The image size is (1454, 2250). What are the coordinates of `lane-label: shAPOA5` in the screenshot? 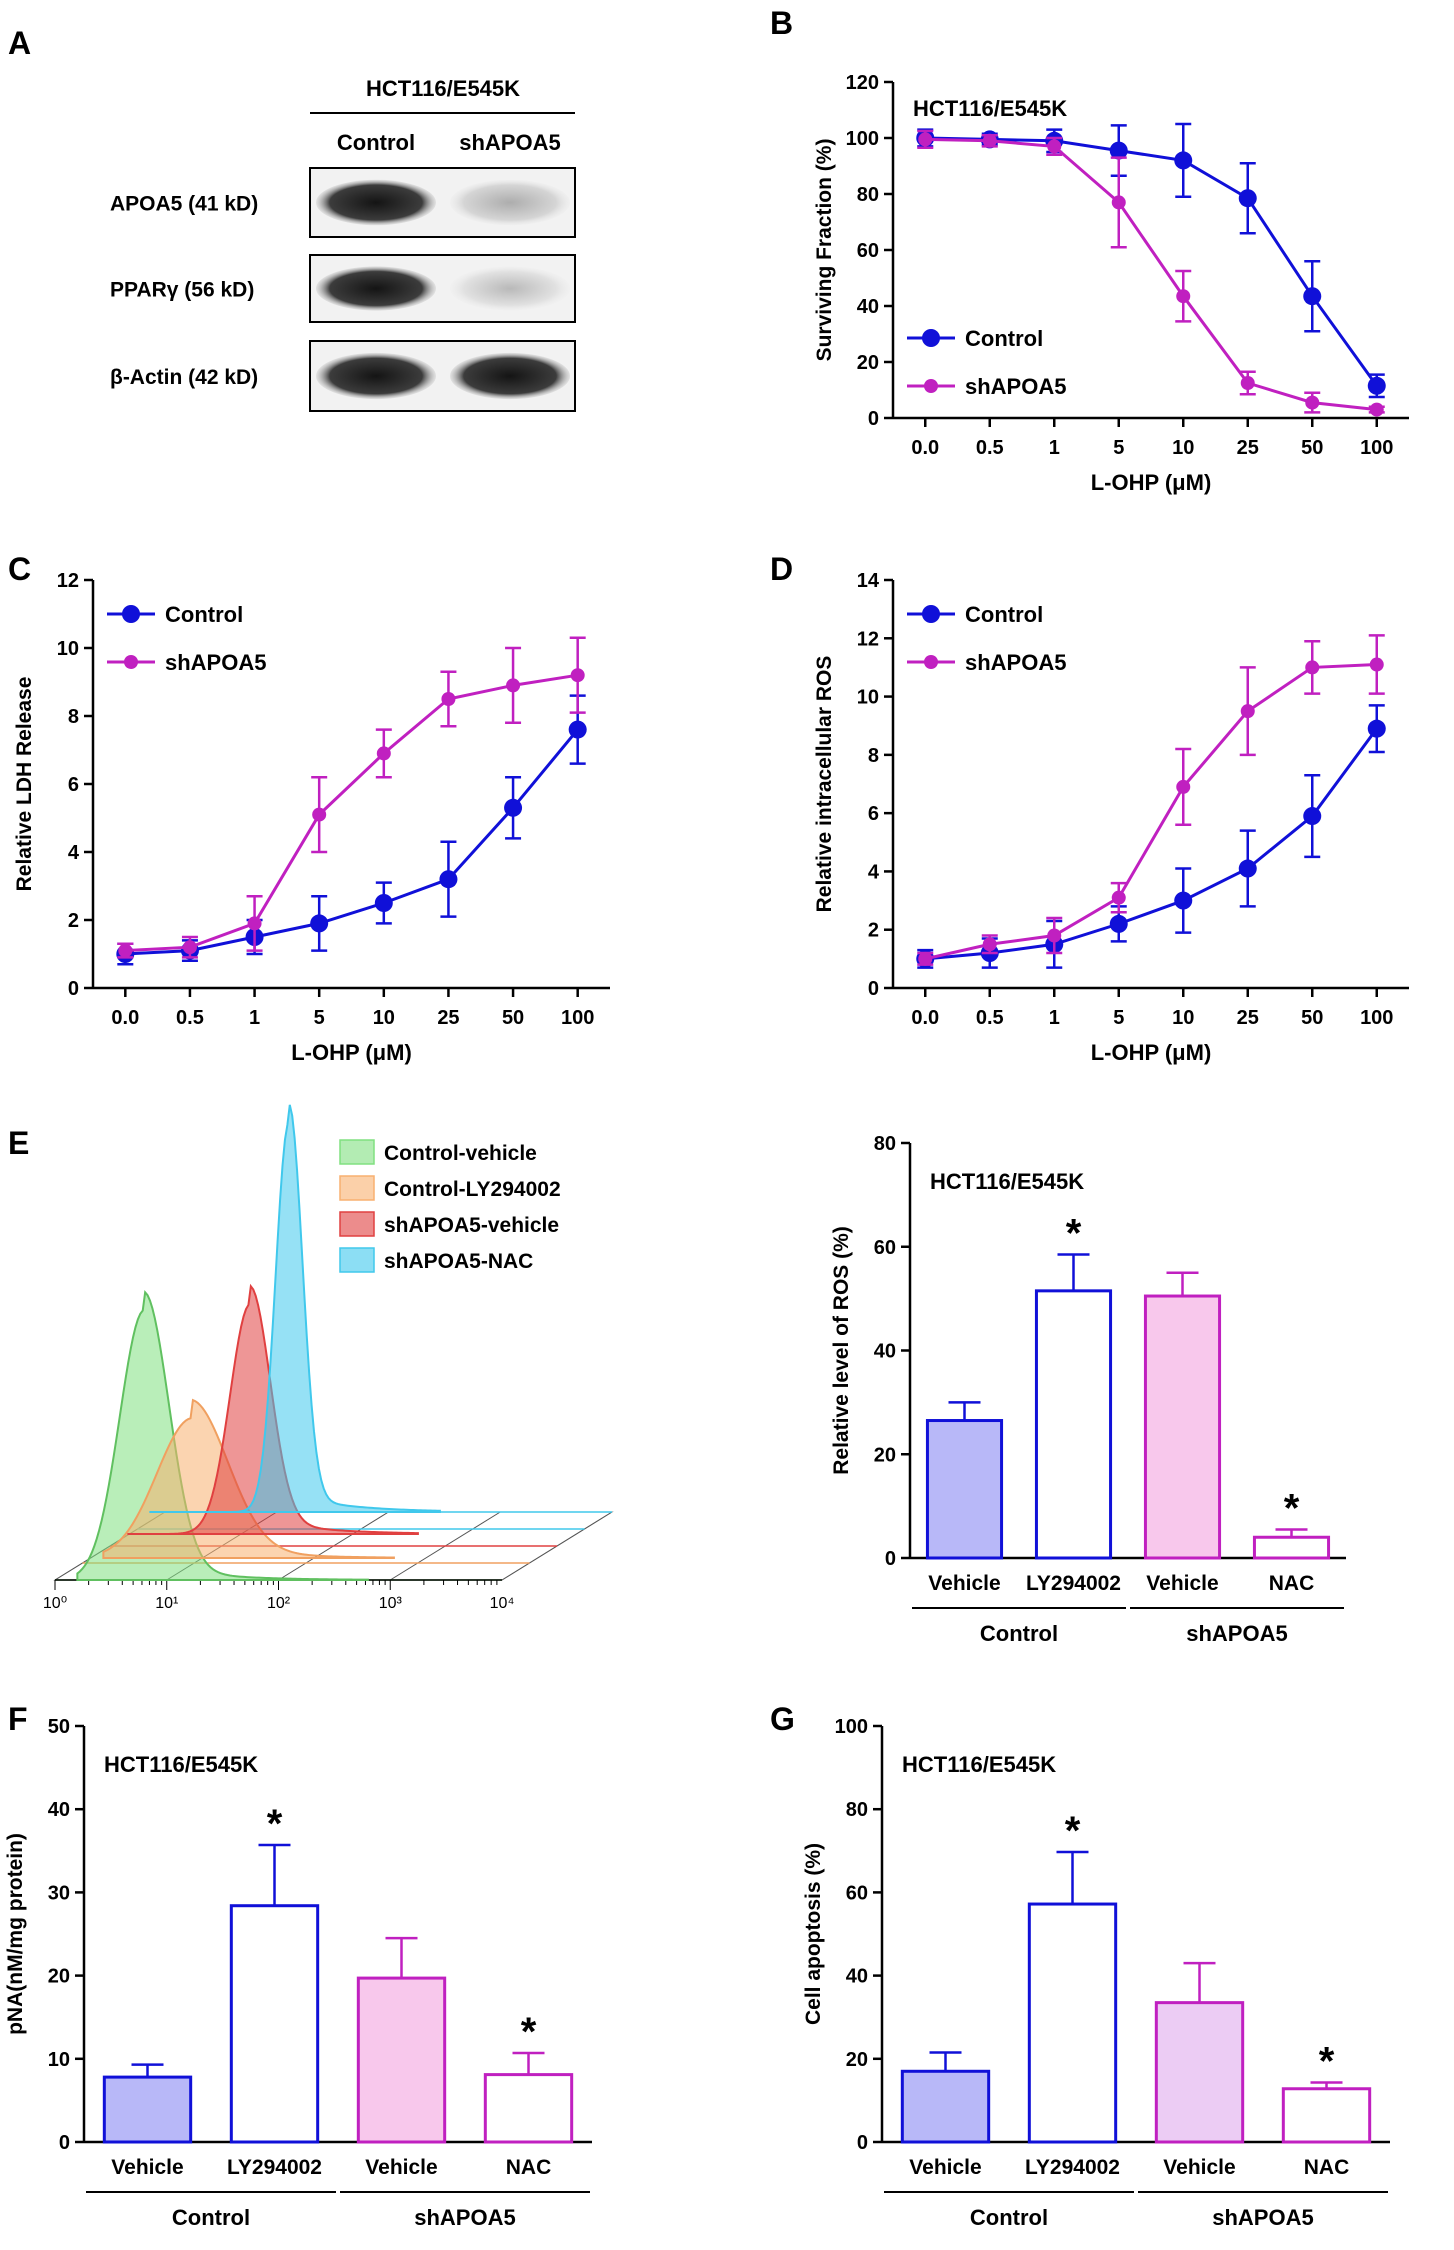 It's located at (509, 142).